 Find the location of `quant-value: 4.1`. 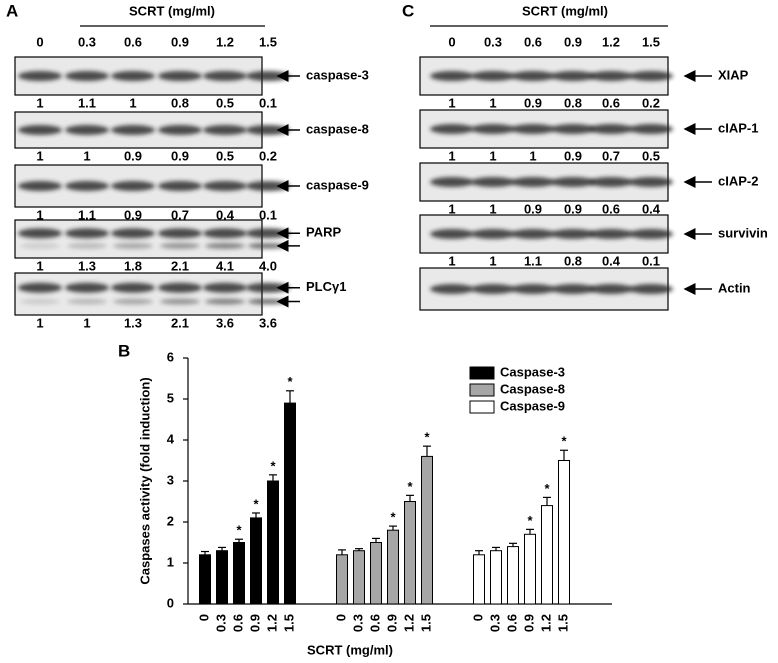

quant-value: 4.1 is located at coordinates (225, 265).